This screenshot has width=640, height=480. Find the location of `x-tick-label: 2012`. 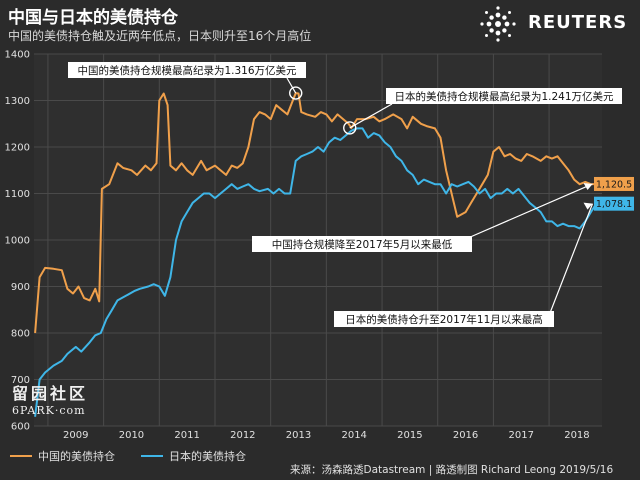

x-tick-label: 2012 is located at coordinates (242, 435).